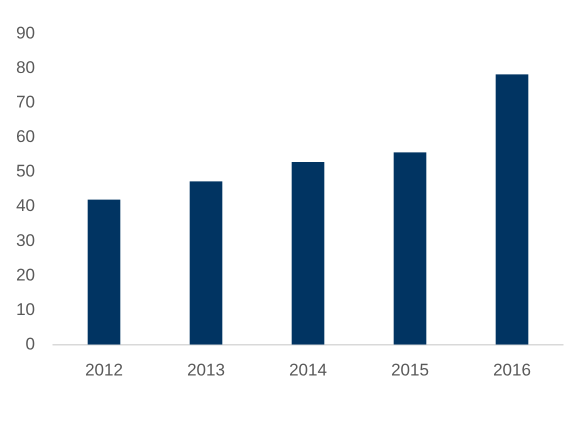 This screenshot has width=577, height=423. I want to click on y-tick-label: 80, so click(25, 68).